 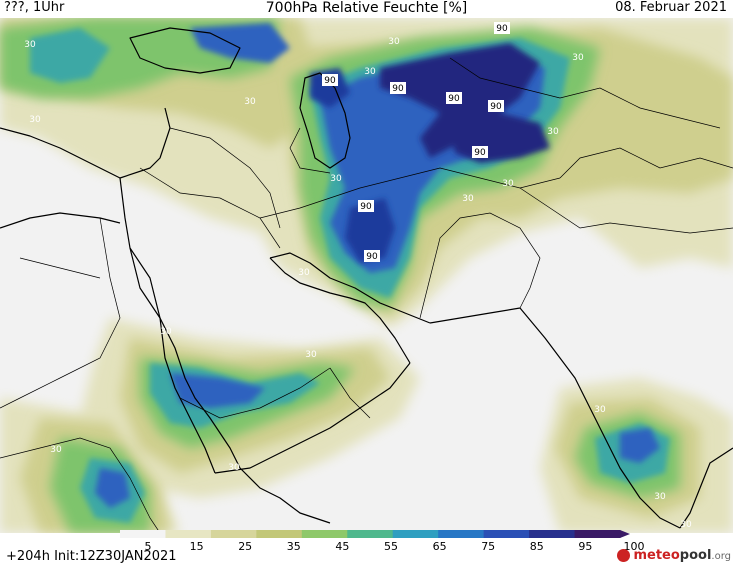 What do you see at coordinates (625, 534) in the screenshot?
I see `color-scale-arrow` at bounding box center [625, 534].